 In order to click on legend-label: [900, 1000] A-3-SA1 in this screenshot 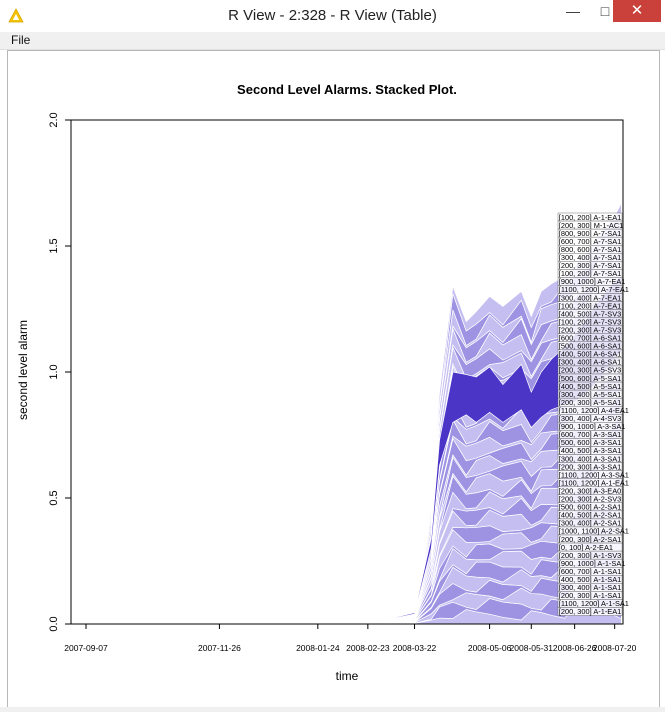, I will do `click(592, 426)`.